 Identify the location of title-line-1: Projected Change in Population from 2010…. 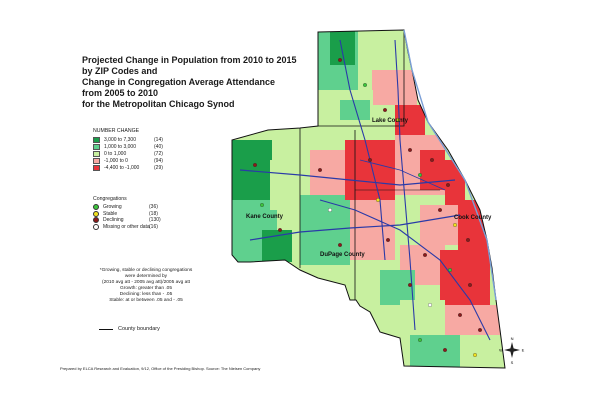
(189, 60).